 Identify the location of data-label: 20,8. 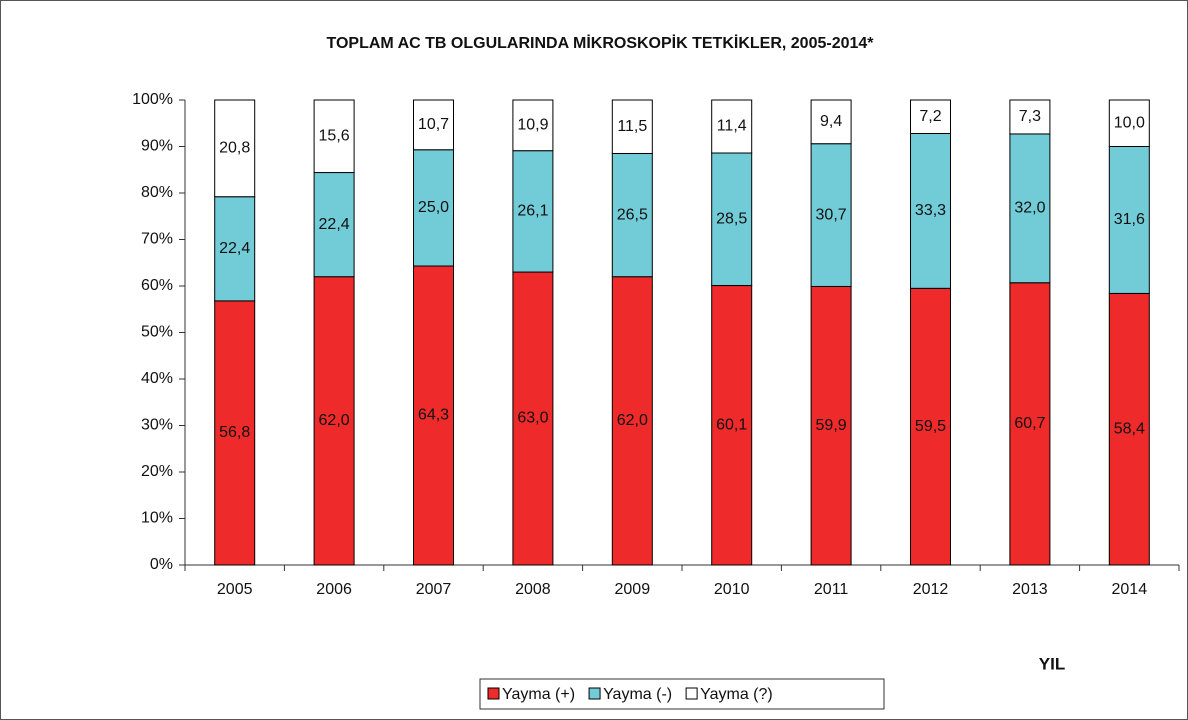
(234, 148).